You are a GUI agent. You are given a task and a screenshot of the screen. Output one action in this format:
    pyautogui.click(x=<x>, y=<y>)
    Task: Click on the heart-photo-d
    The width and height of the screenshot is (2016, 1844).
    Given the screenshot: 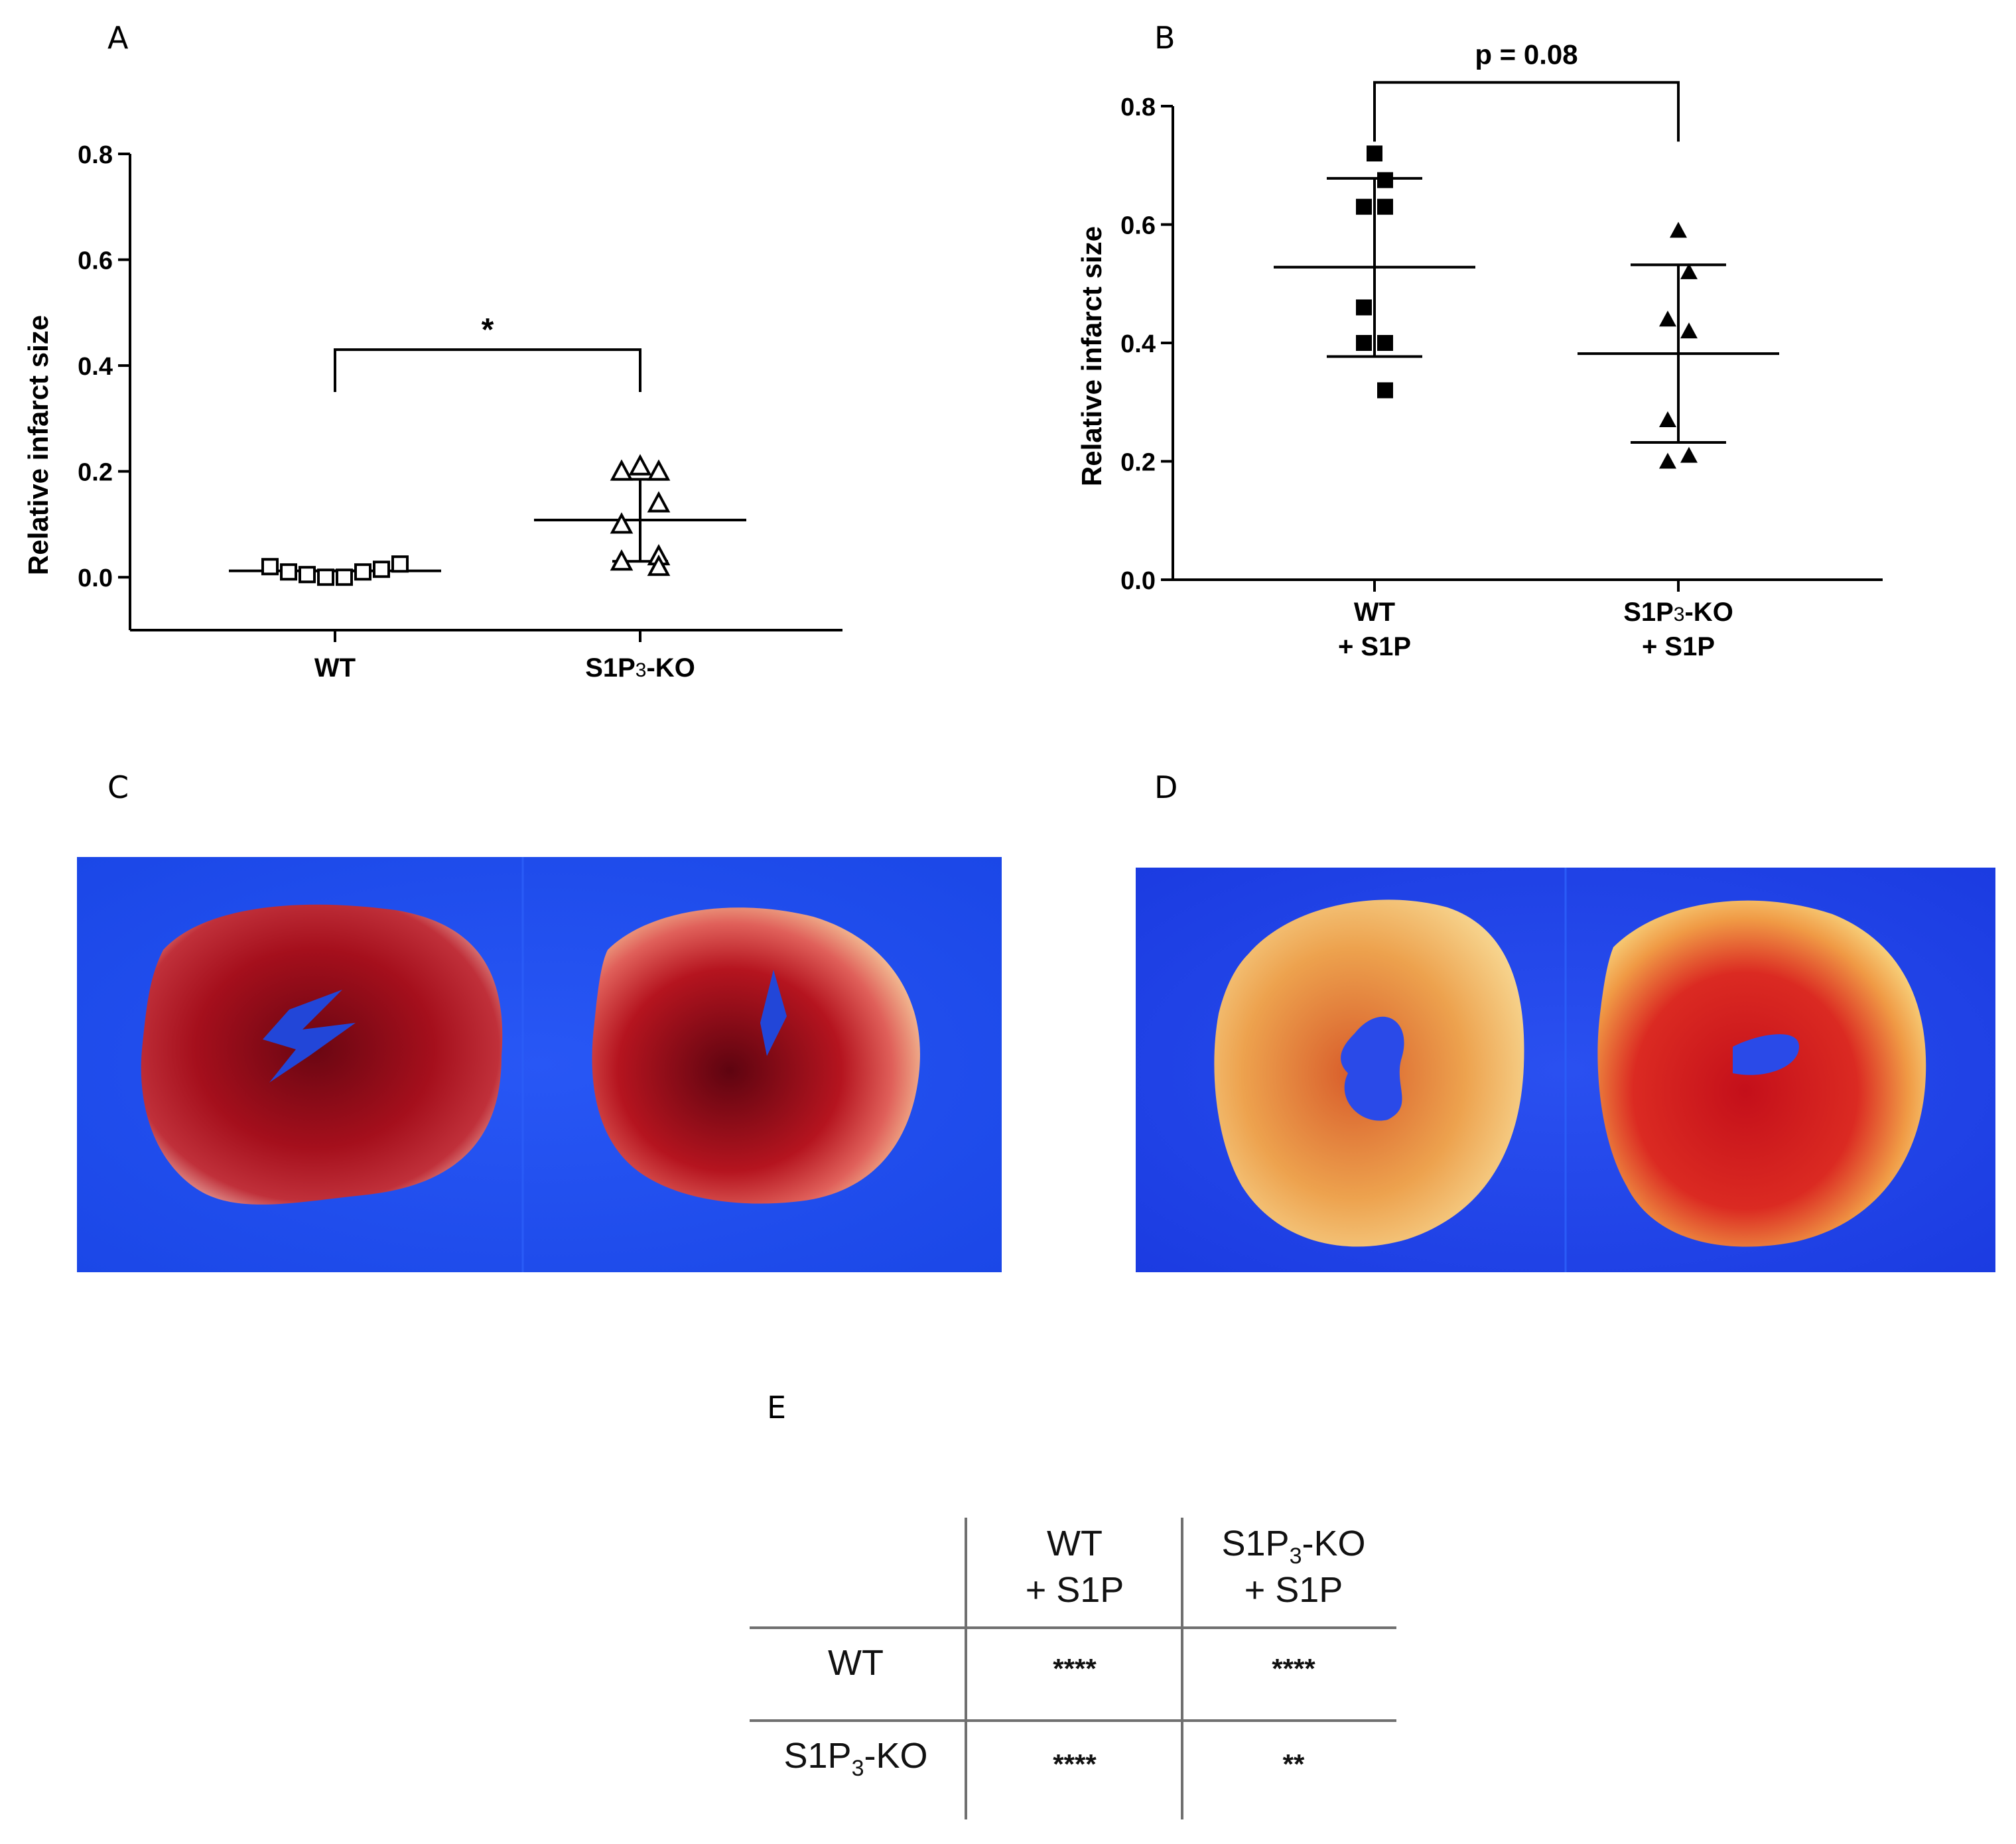 What is the action you would take?
    pyautogui.click(x=1566, y=1070)
    